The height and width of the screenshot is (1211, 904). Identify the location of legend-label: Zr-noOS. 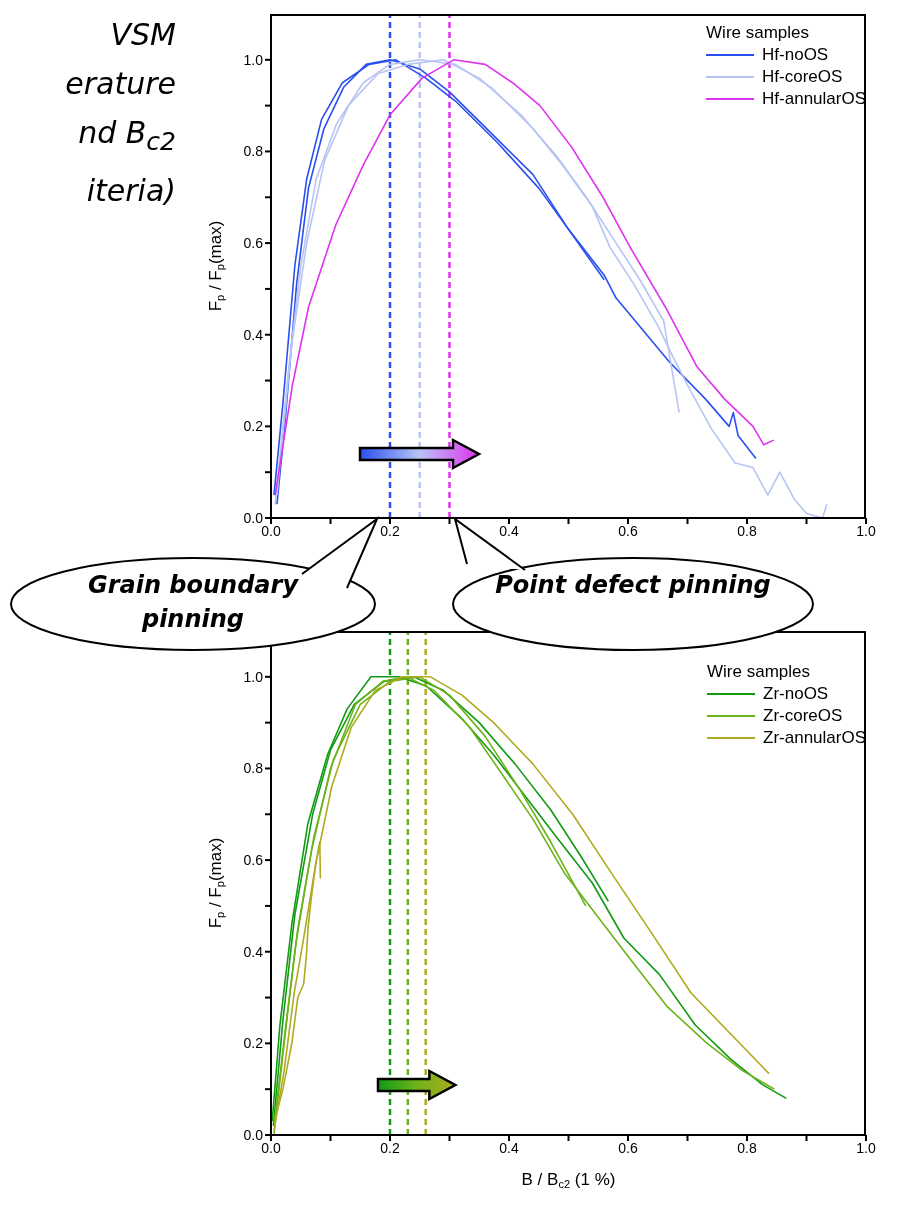
(796, 693).